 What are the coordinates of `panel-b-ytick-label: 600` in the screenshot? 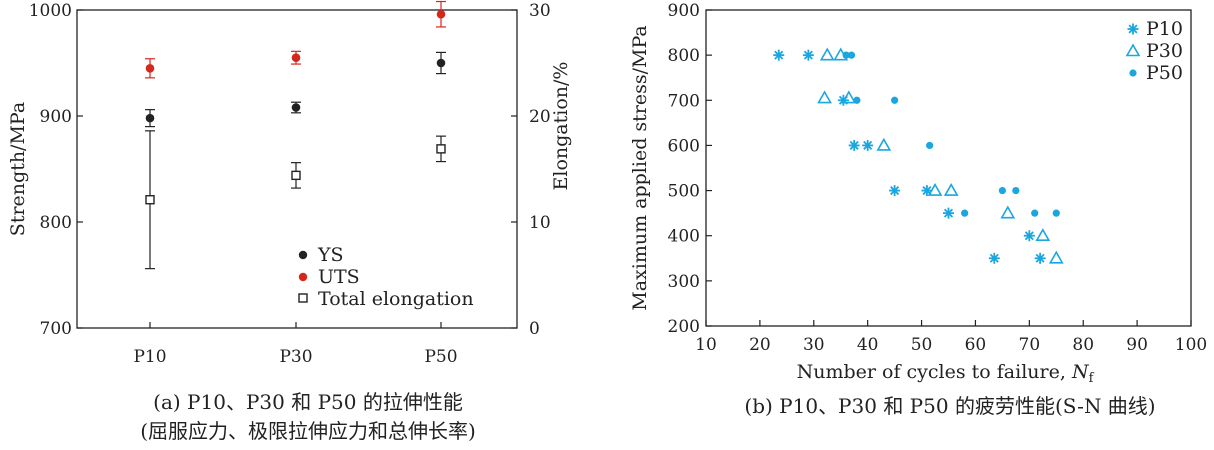 It's located at (684, 146).